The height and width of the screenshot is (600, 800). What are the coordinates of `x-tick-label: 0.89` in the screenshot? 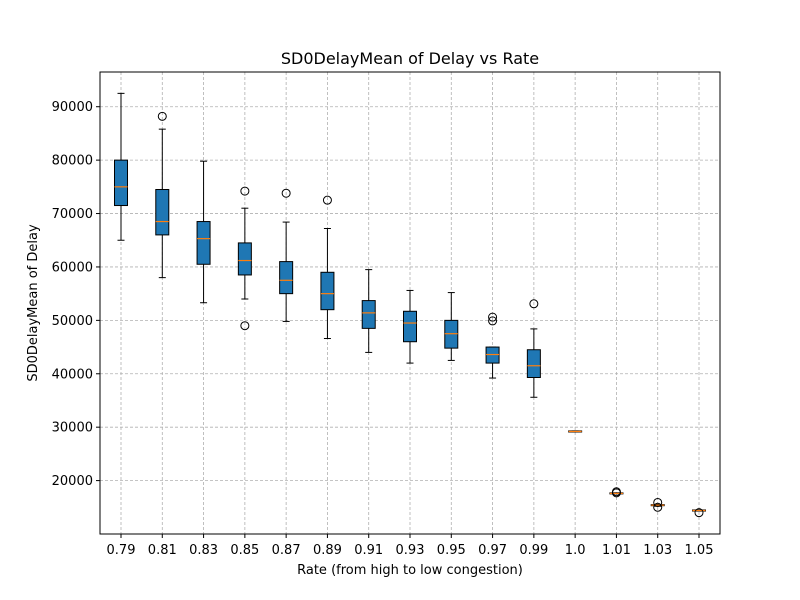 It's located at (327, 550).